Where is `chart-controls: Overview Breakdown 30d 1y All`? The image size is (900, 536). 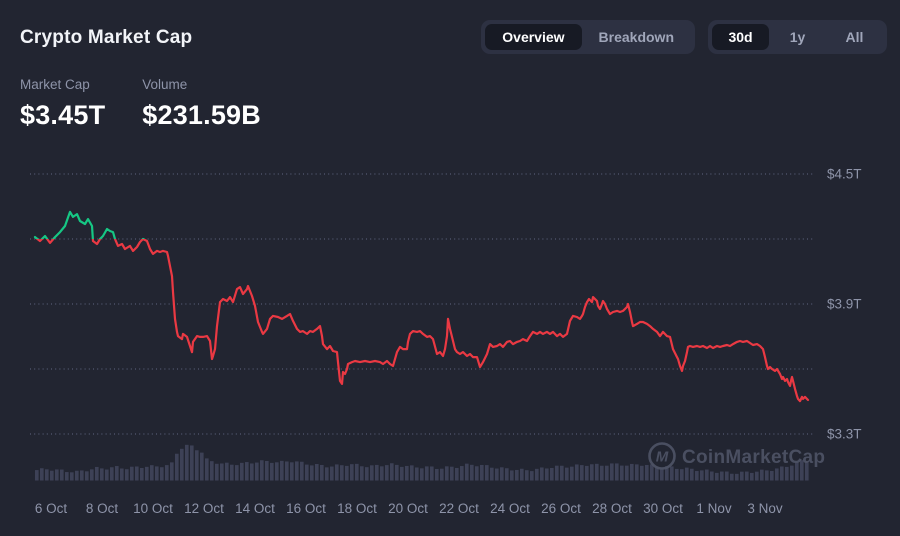
chart-controls: Overview Breakdown 30d 1y All is located at coordinates (684, 37).